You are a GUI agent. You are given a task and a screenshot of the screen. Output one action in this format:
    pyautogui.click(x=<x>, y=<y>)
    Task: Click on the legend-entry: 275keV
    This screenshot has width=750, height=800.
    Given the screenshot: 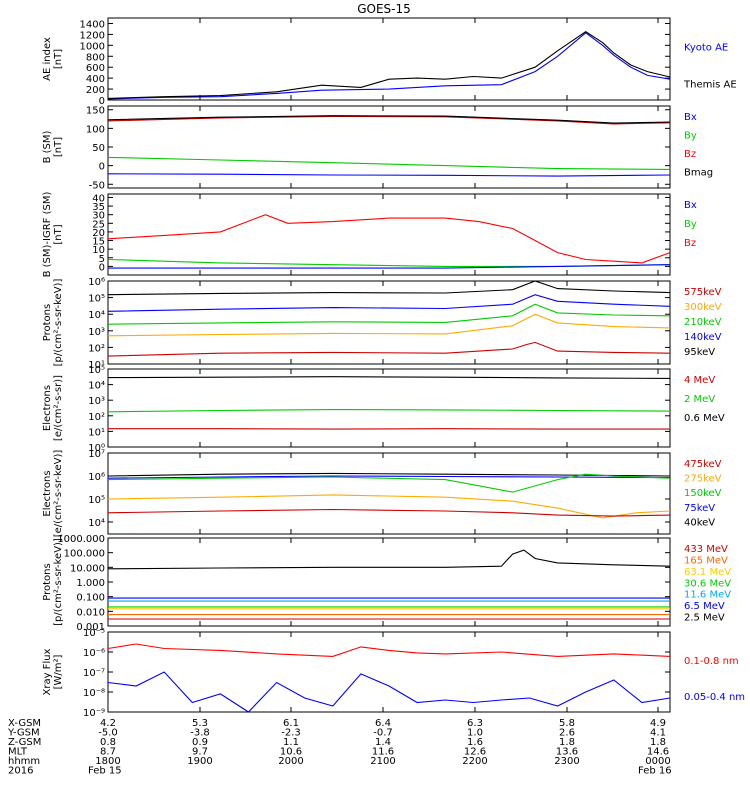 What is the action you would take?
    pyautogui.click(x=703, y=479)
    